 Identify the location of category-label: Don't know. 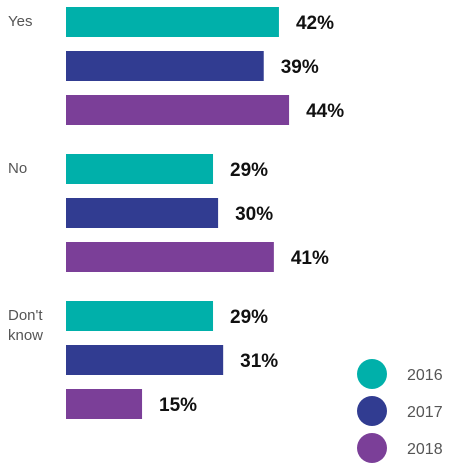
(25, 325).